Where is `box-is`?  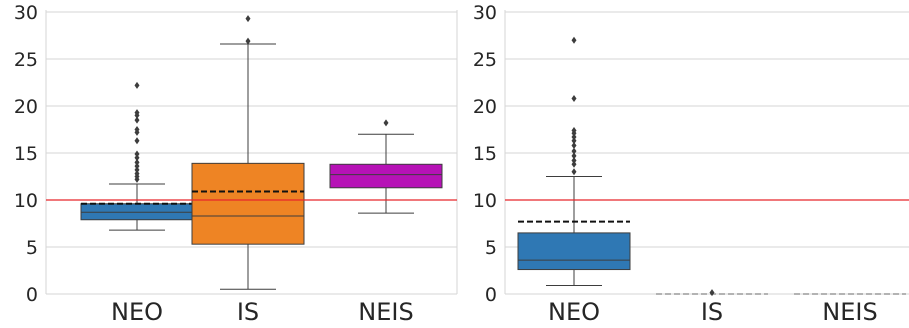
box-is is located at coordinates (248, 203).